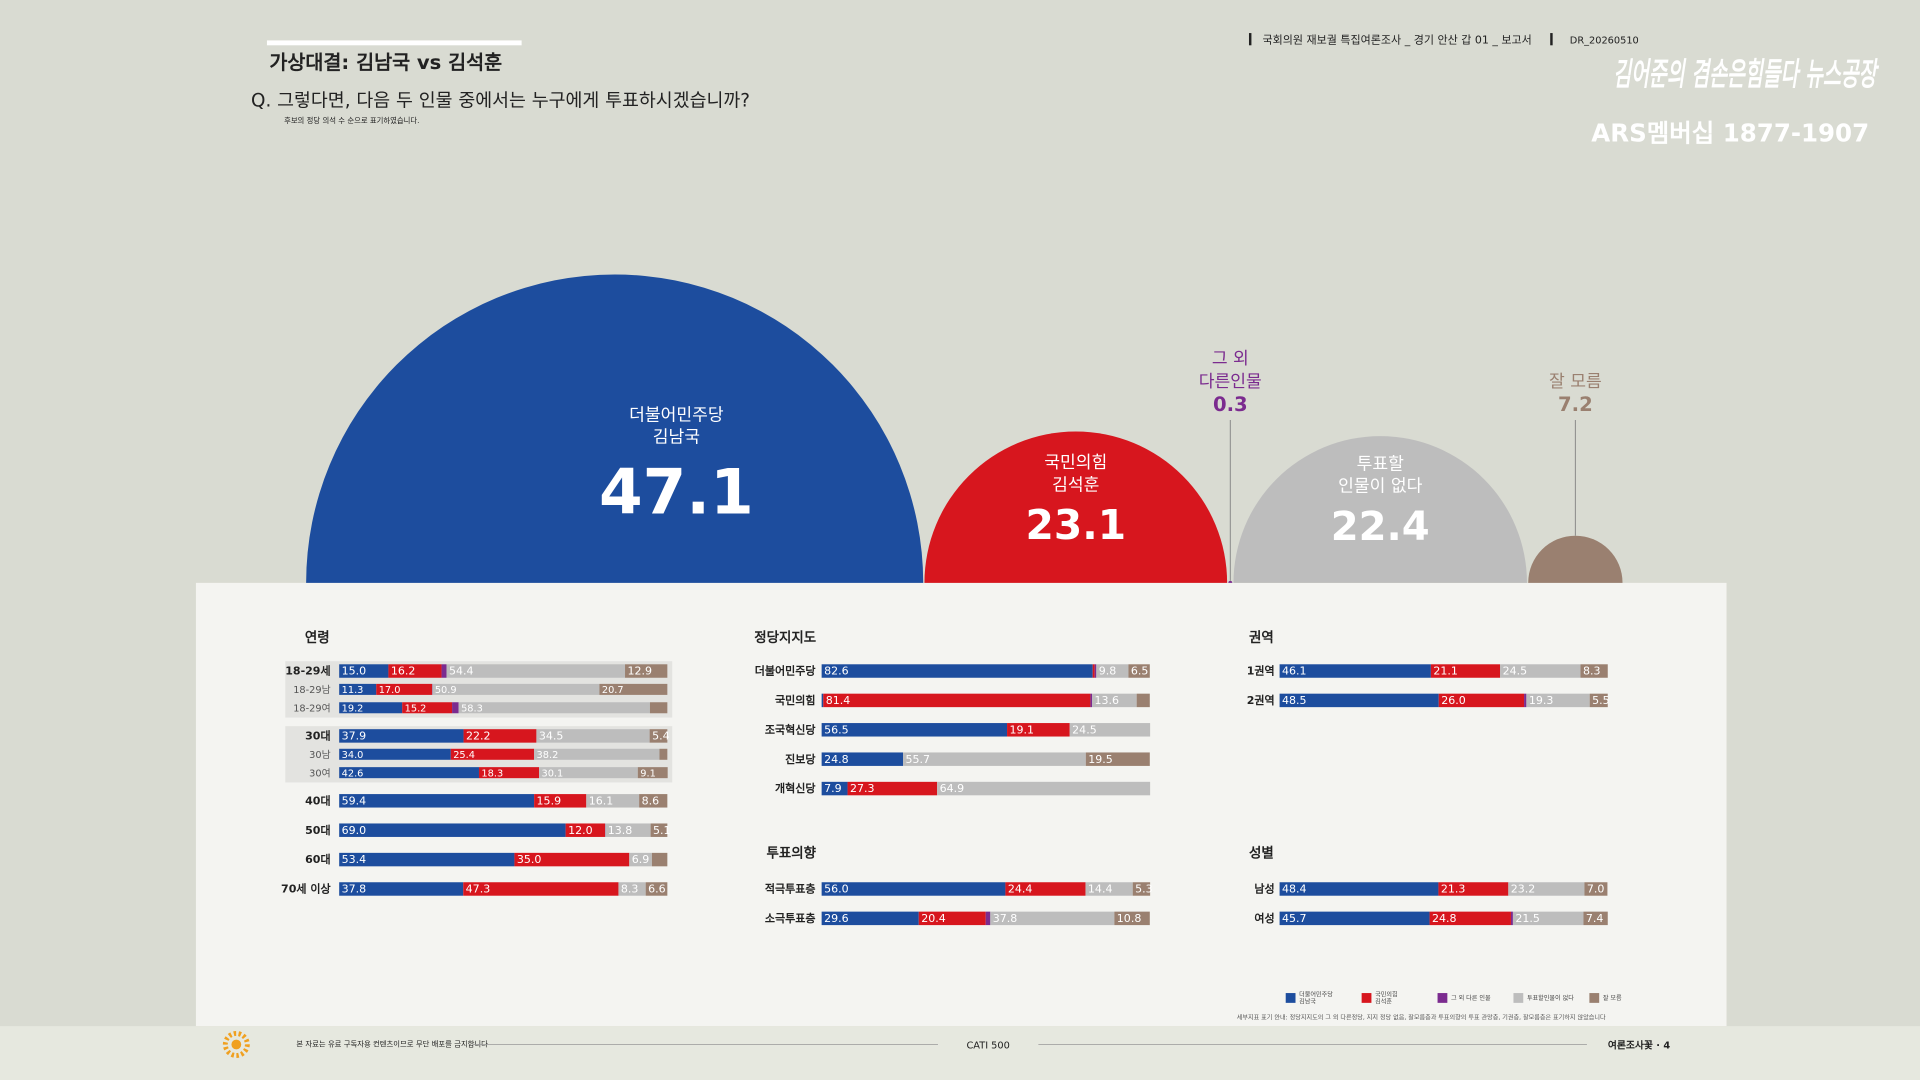 The height and width of the screenshot is (1080, 1920). Describe the element at coordinates (1518, 998) in the screenshot. I see `legend-swatch` at that location.